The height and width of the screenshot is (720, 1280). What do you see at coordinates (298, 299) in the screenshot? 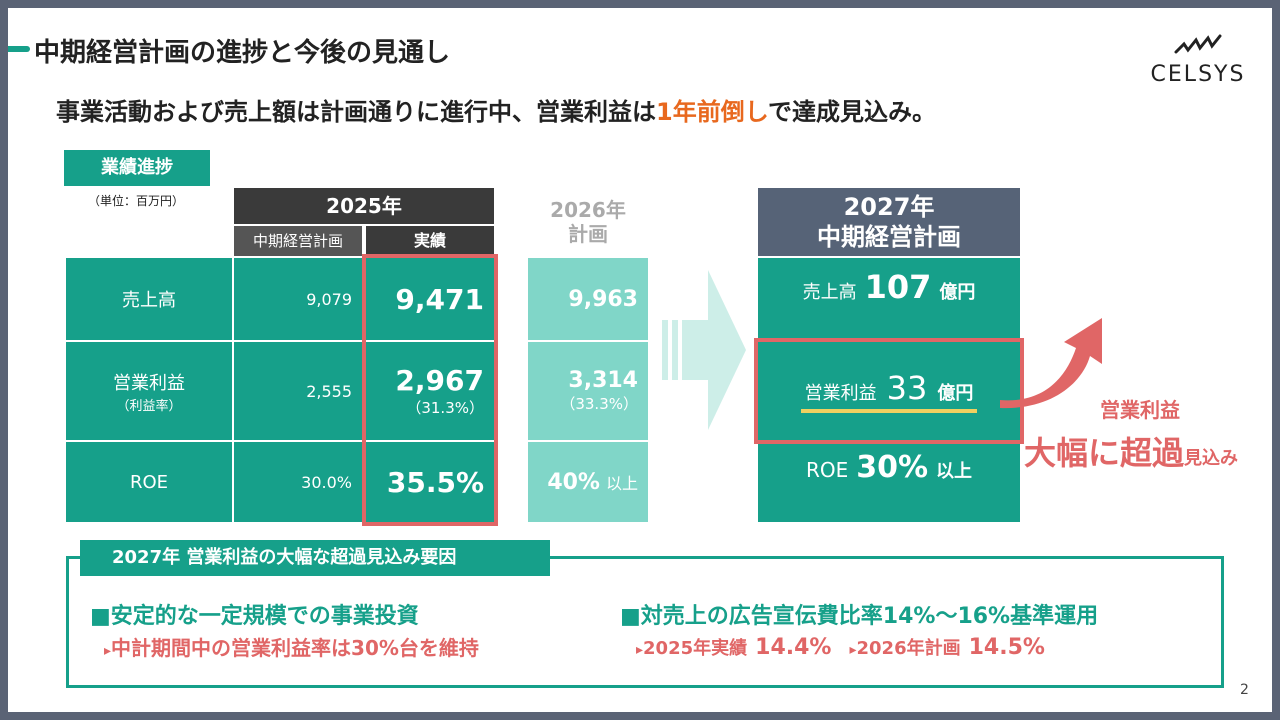
I see `plan-2025-sales: 9,079` at bounding box center [298, 299].